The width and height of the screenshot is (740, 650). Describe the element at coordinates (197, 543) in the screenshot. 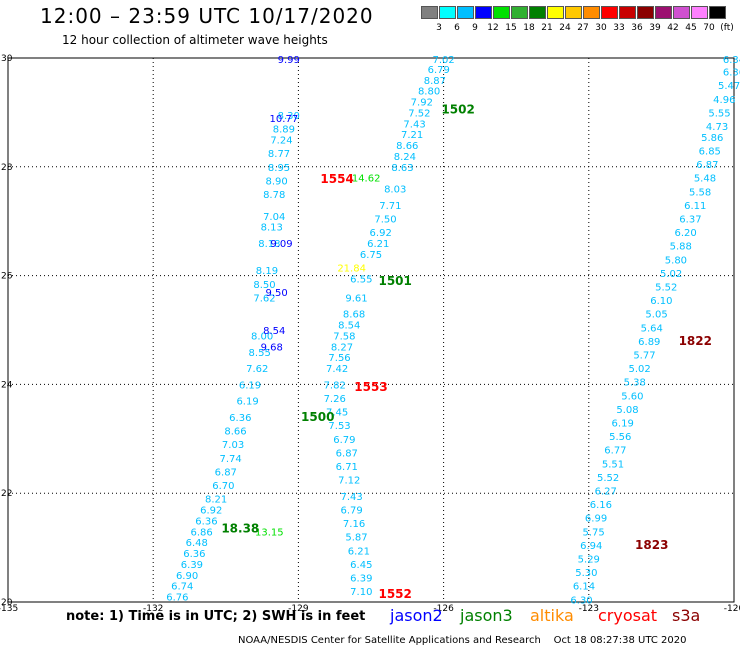

I see `wave-height-value: 6.48` at that location.